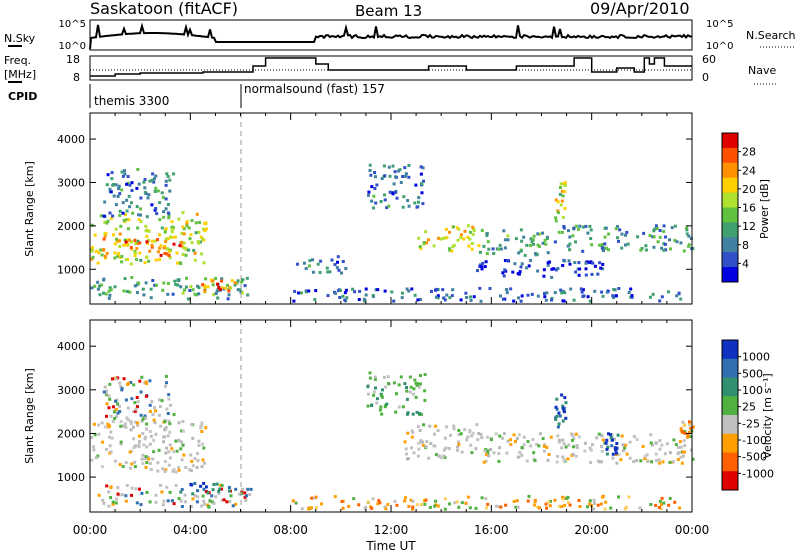 The image size is (800, 554). Describe the element at coordinates (29, 209) in the screenshot. I see `power-y-axis-label: Slant Range [km]` at that location.